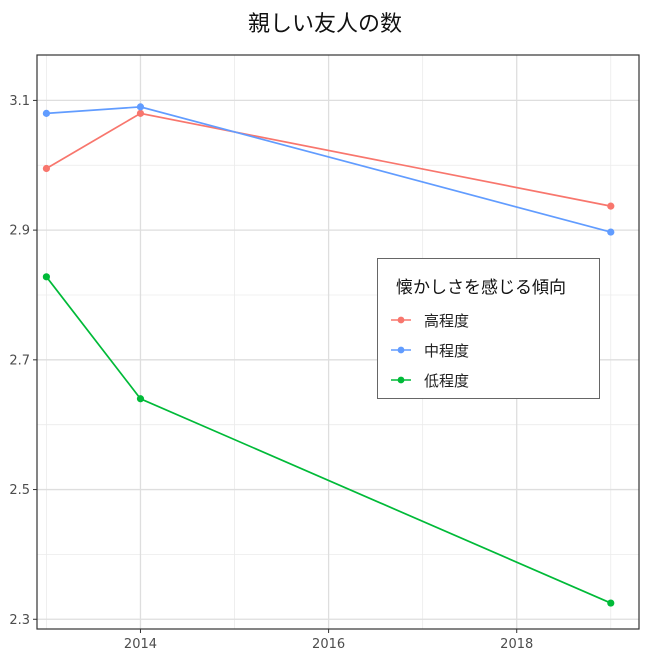 This screenshot has width=650, height=653. I want to click on legend: 懐かしさを感じる傾向 高程度 中程度 低程度, so click(488, 328).